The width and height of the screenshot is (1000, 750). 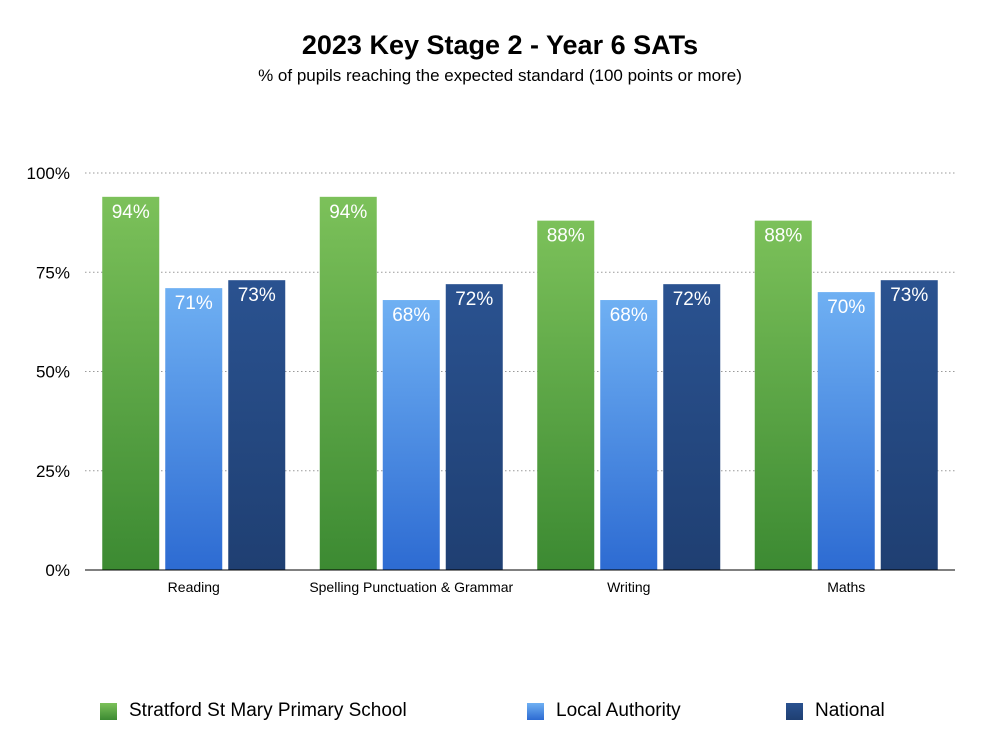 I want to click on legend-item-school: Stratford St Mary Primary School, so click(x=253, y=711).